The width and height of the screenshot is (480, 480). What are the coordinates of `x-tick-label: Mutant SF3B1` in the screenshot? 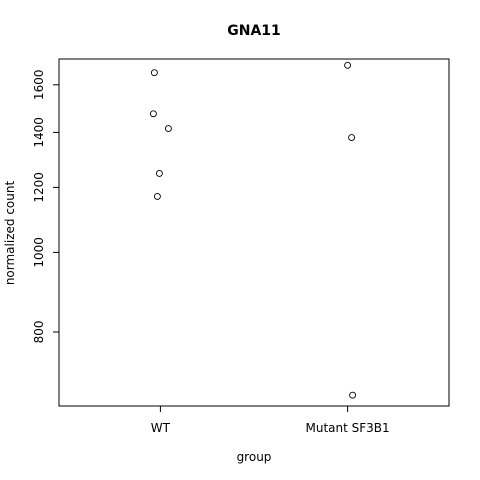 It's located at (348, 428).